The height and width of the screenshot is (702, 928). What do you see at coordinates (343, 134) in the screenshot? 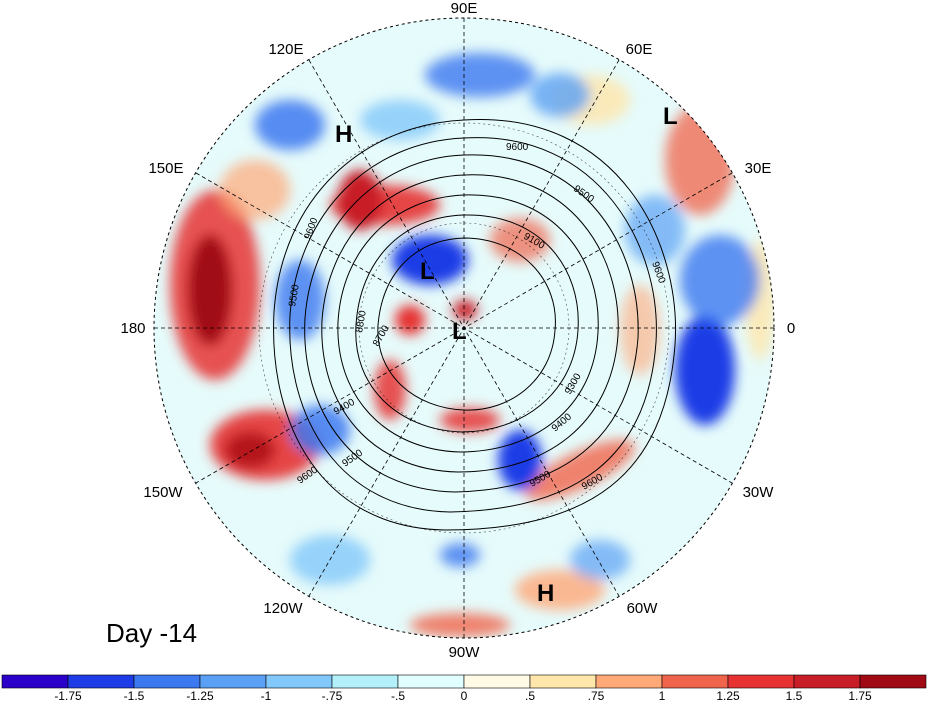
I see `high-center-asia: H` at bounding box center [343, 134].